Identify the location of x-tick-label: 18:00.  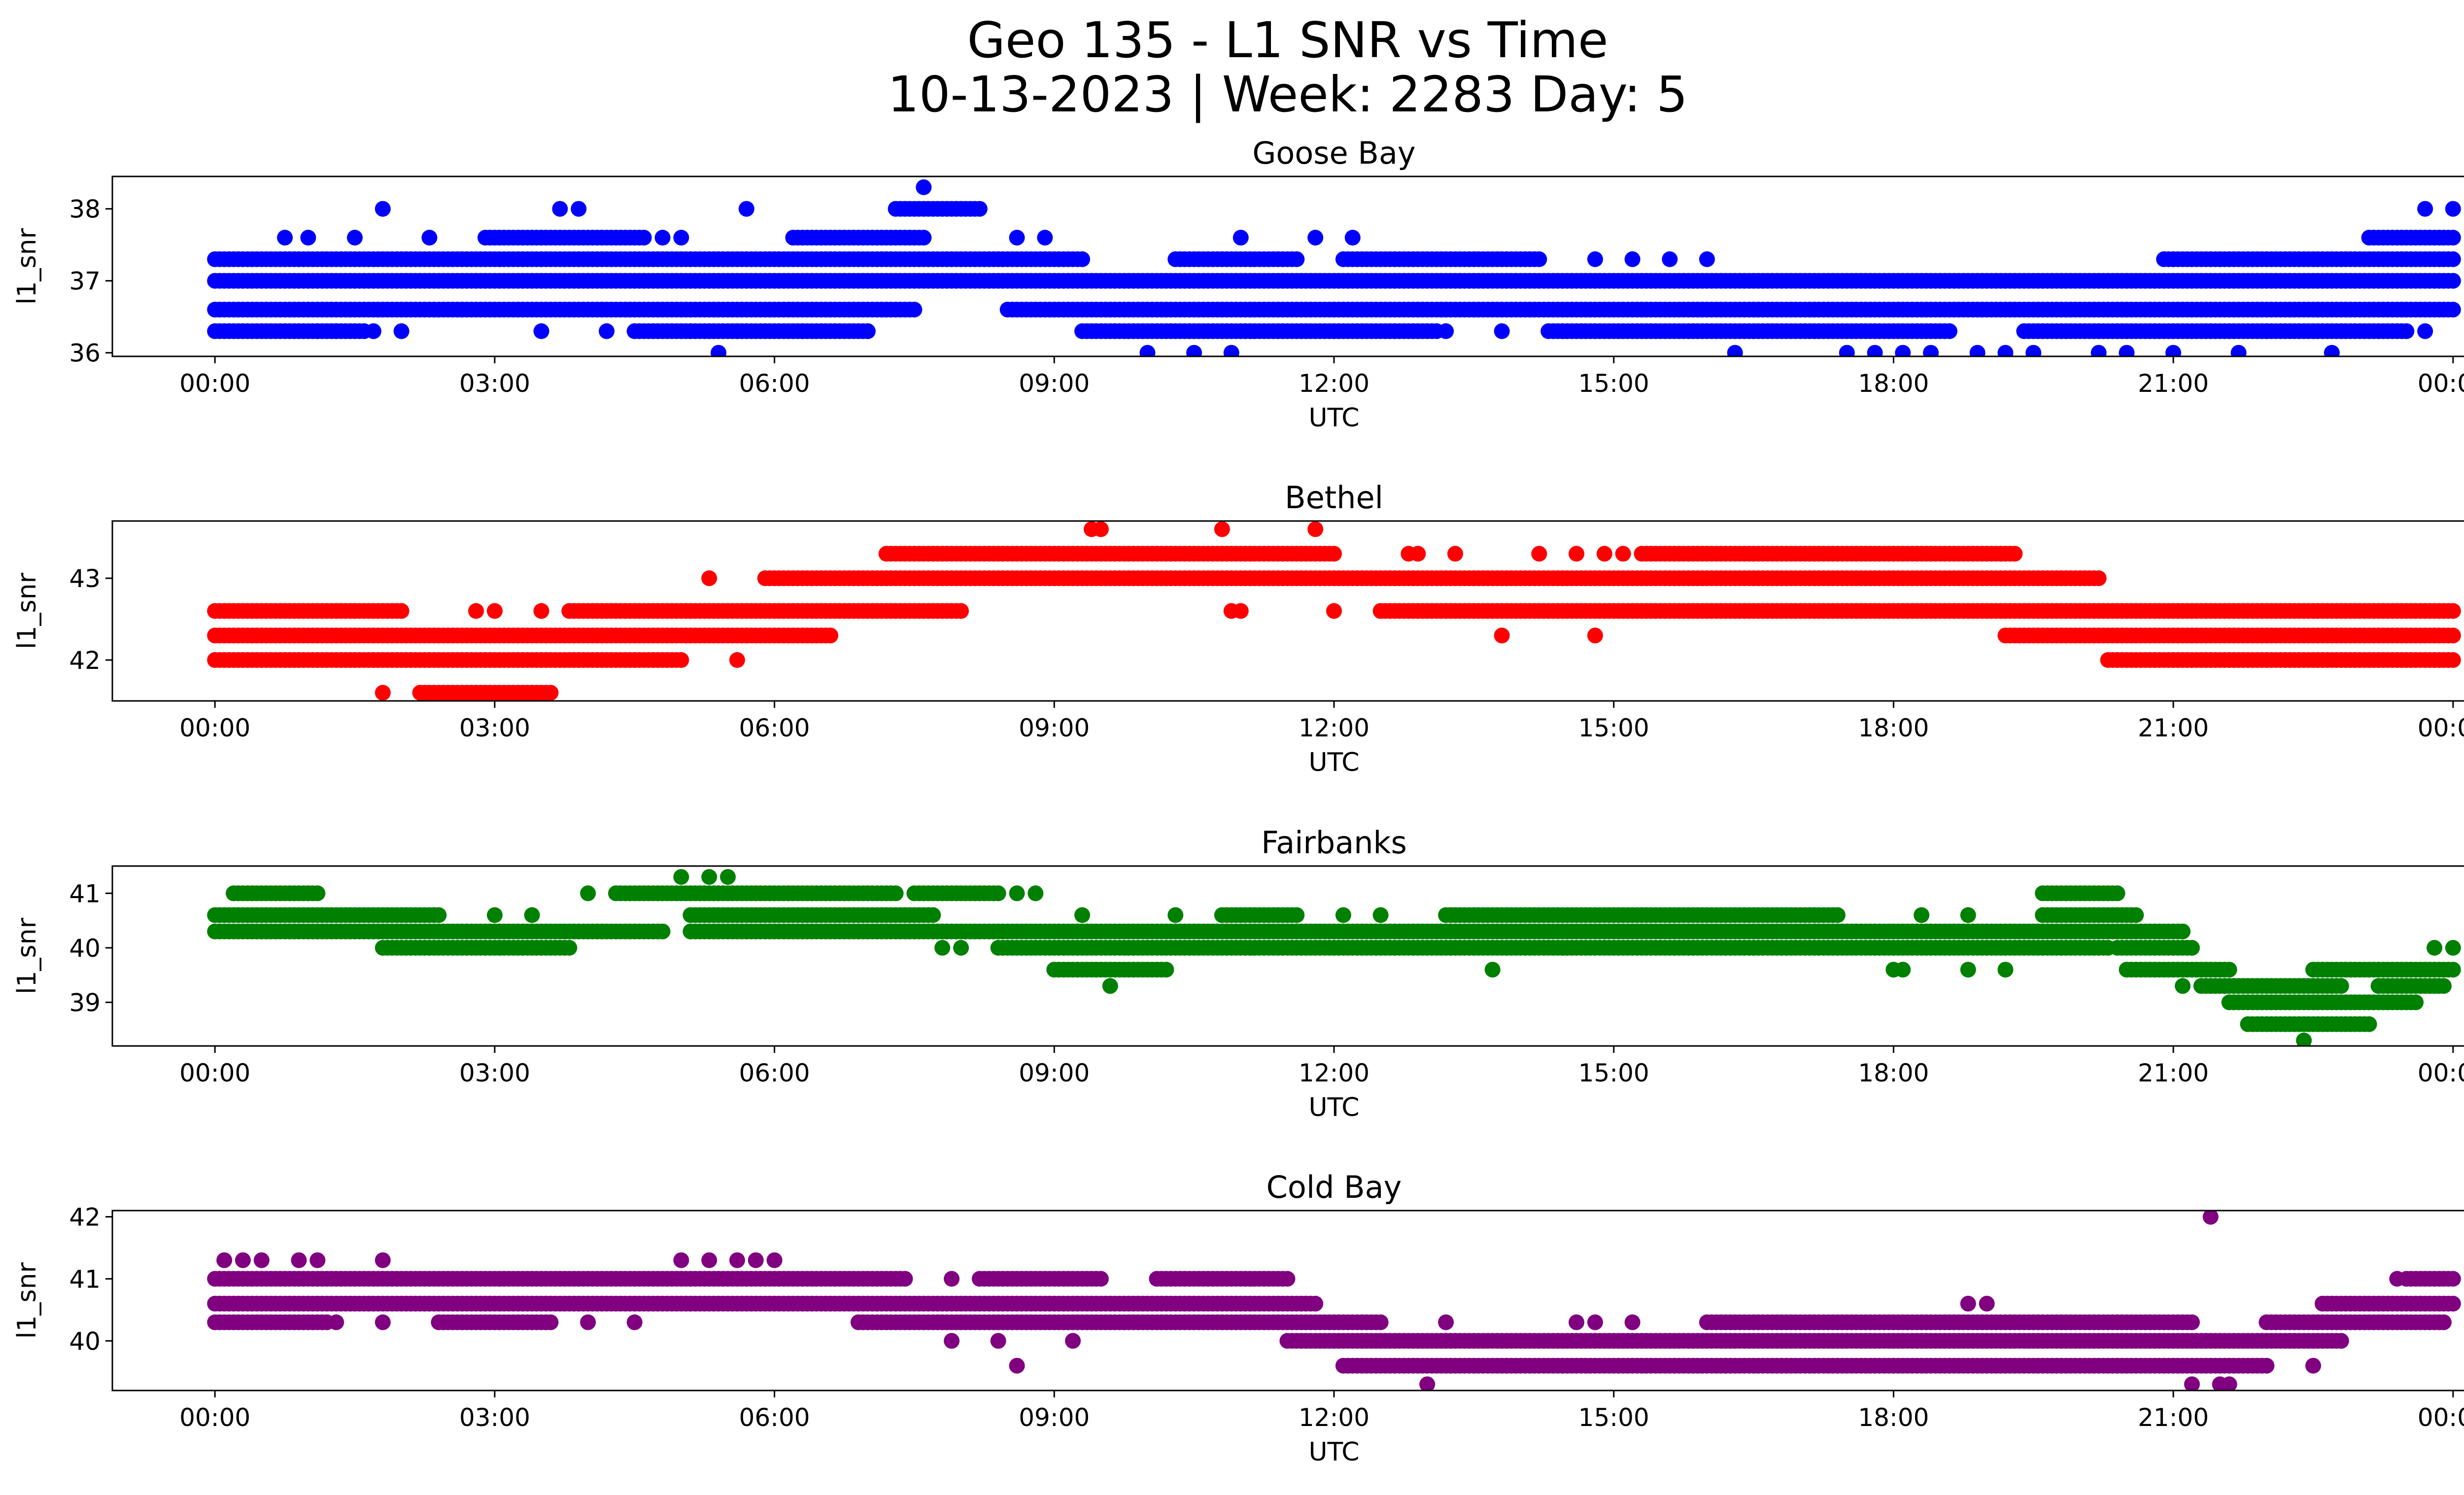
(1893, 383).